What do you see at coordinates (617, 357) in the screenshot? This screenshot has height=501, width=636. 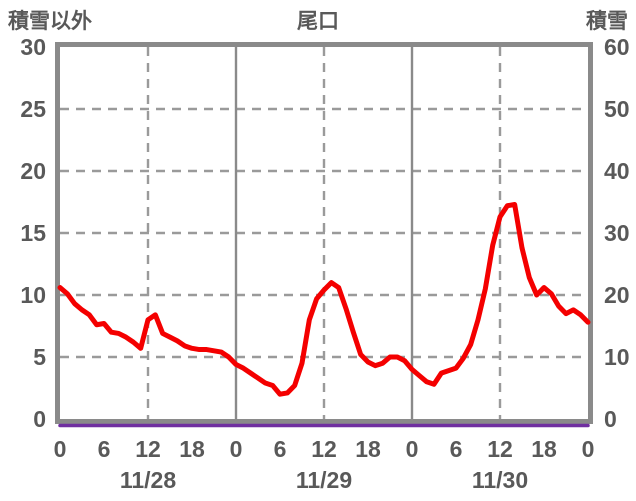 I see `y-right-tick-label: 10` at bounding box center [617, 357].